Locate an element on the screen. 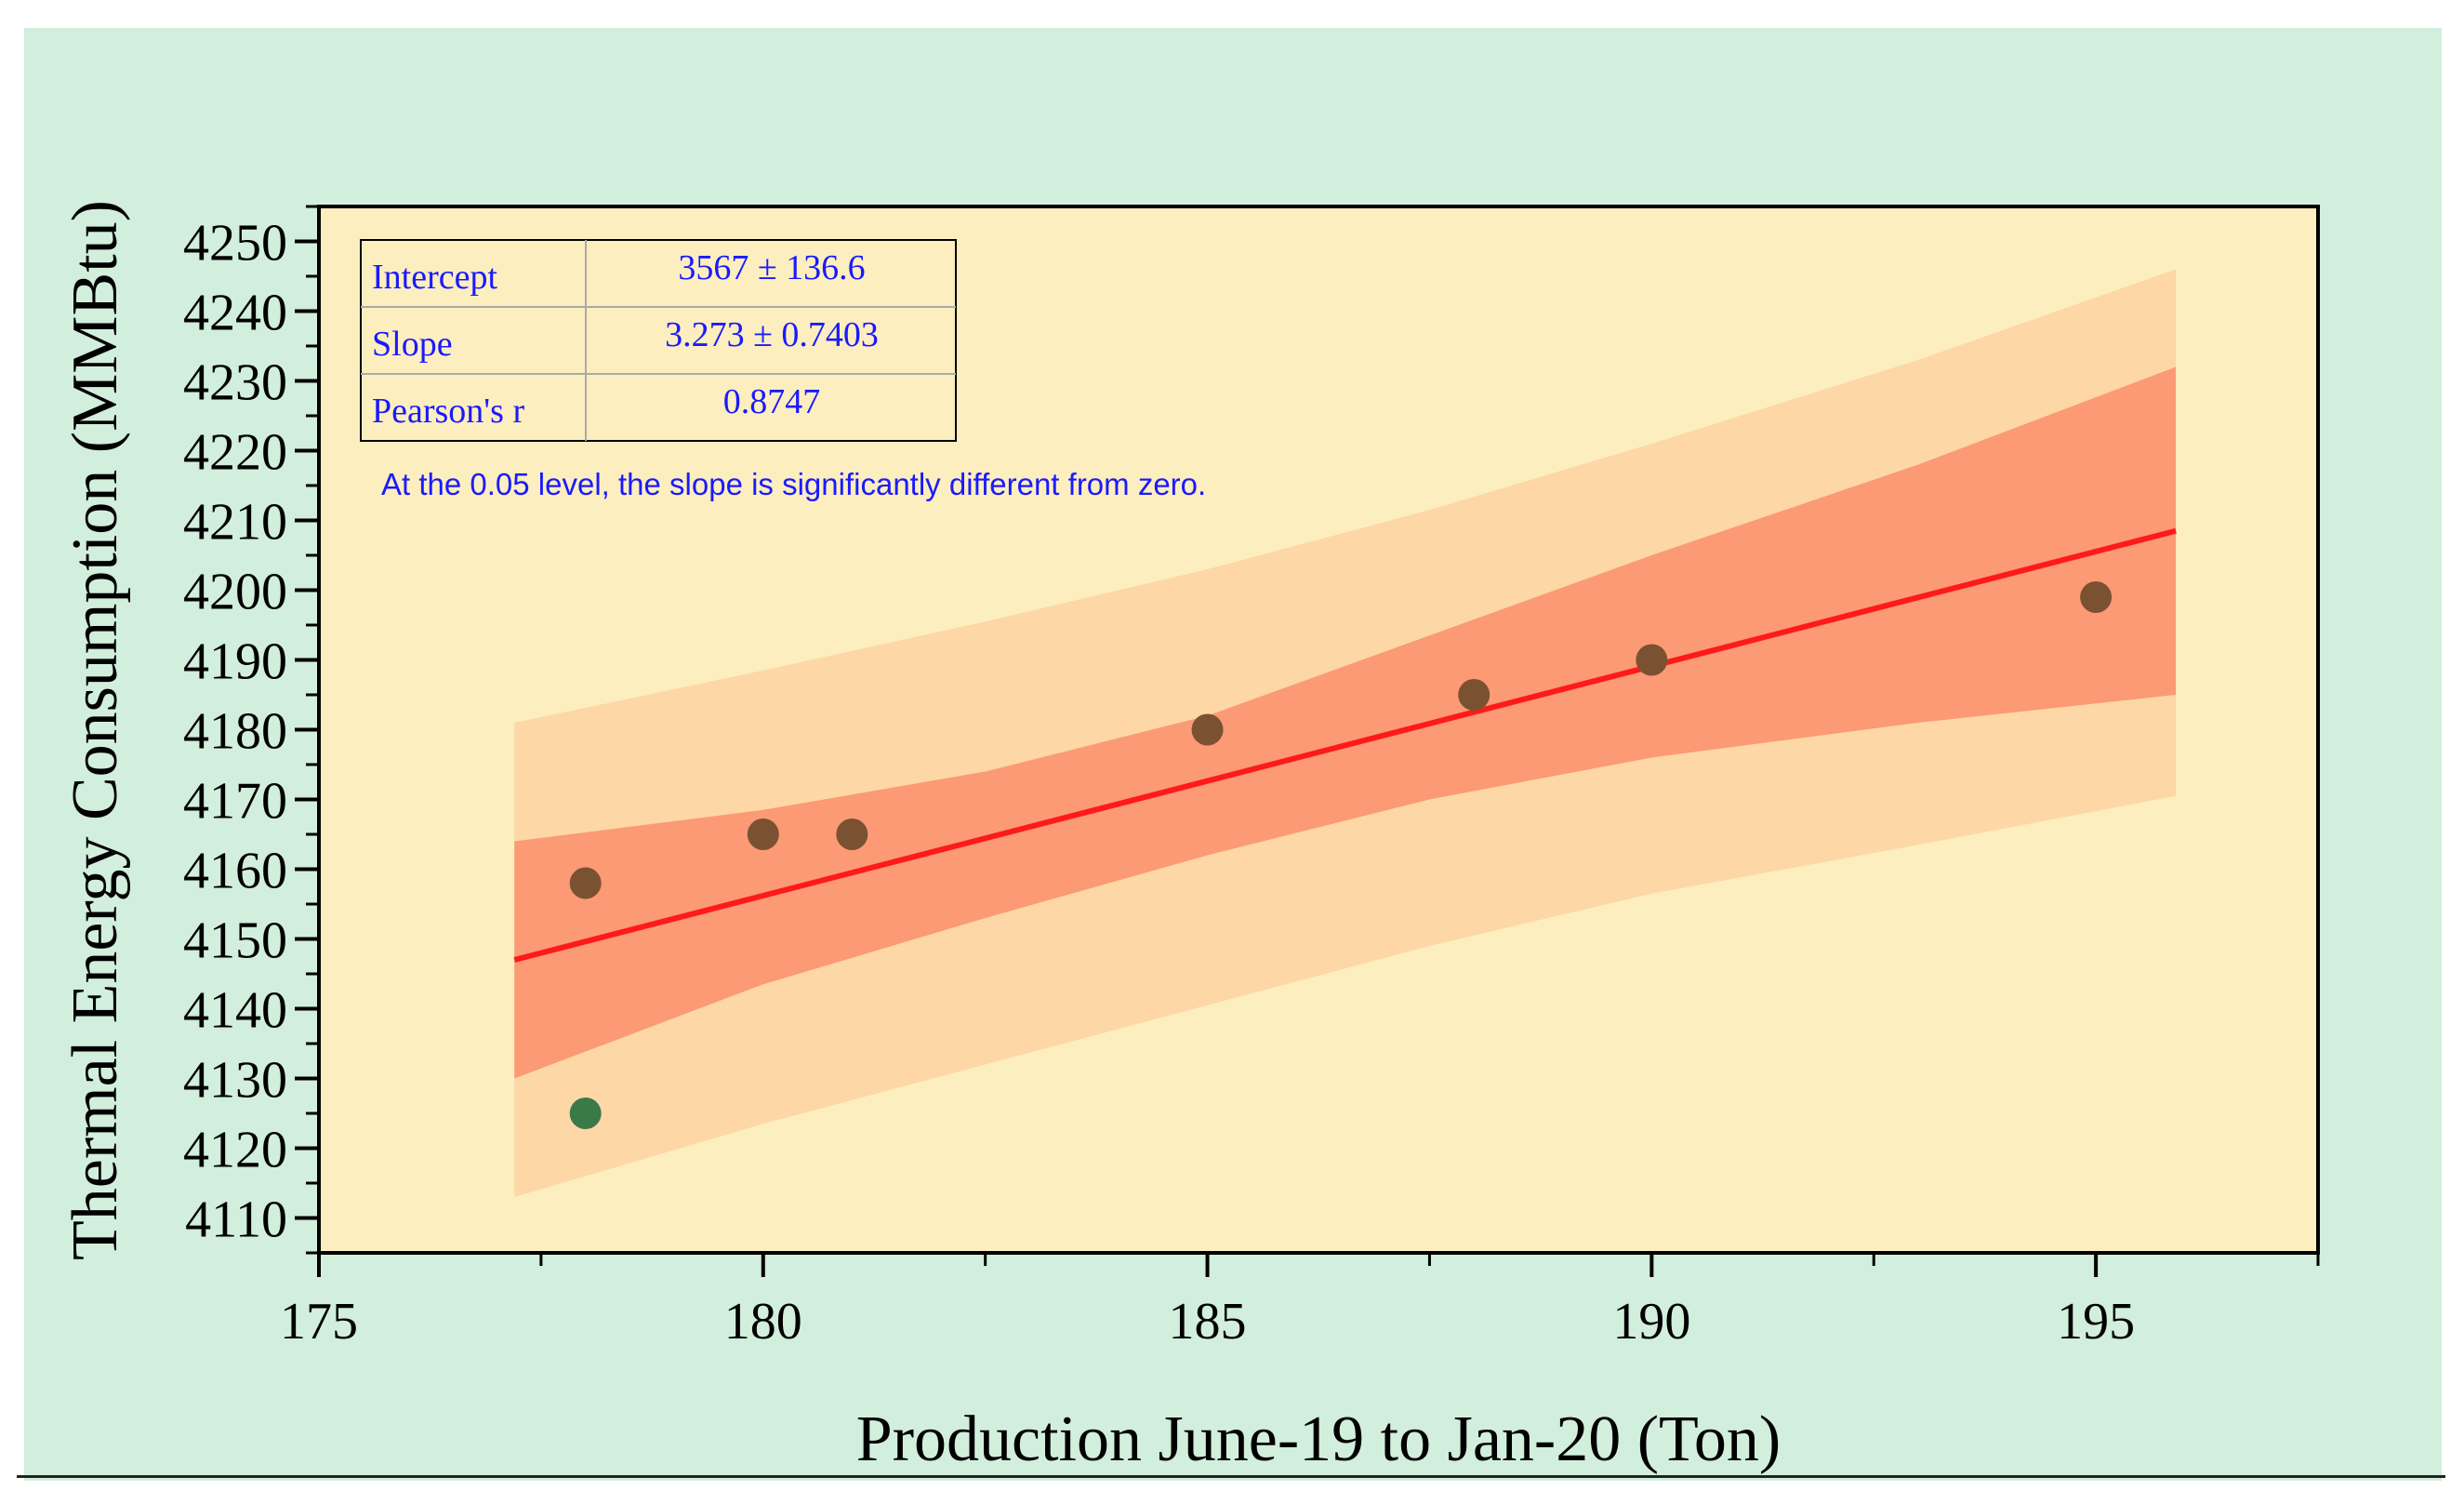 The height and width of the screenshot is (1504, 2464). y-tick-label: 4230 is located at coordinates (235, 383).